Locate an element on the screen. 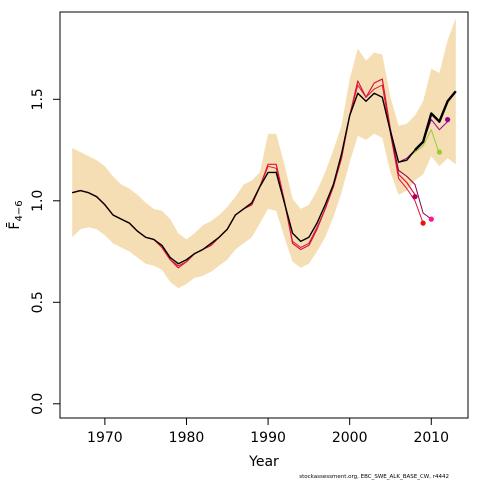  x-axis: 1970 1980 1990 2000 2010 is located at coordinates (268, 431).